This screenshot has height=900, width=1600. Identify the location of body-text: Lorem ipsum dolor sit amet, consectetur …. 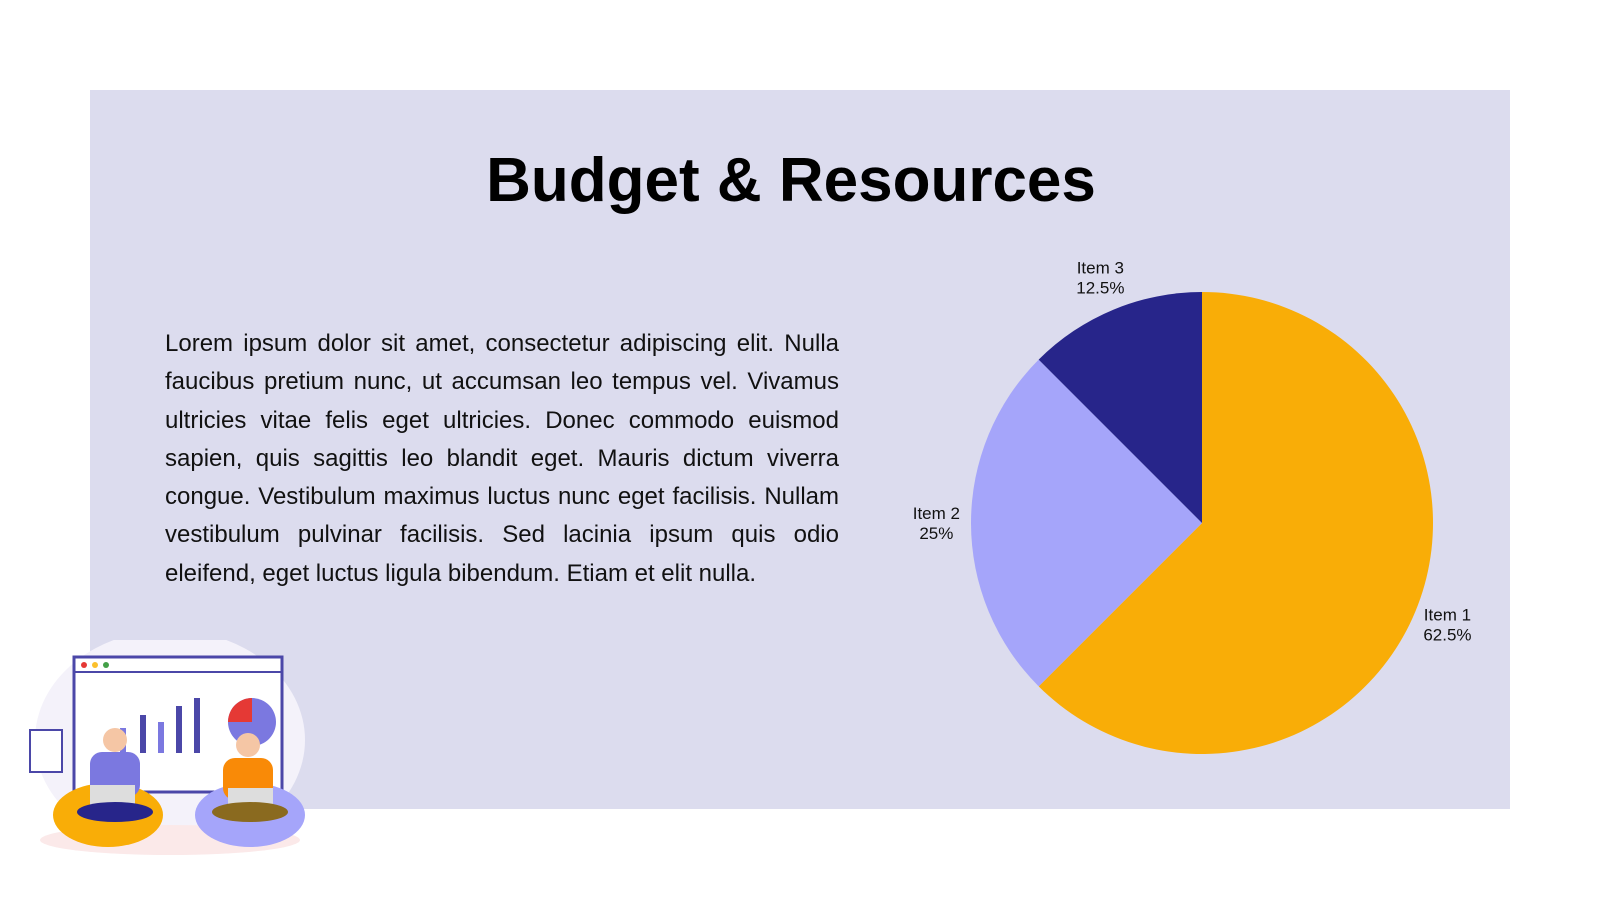
(502, 458).